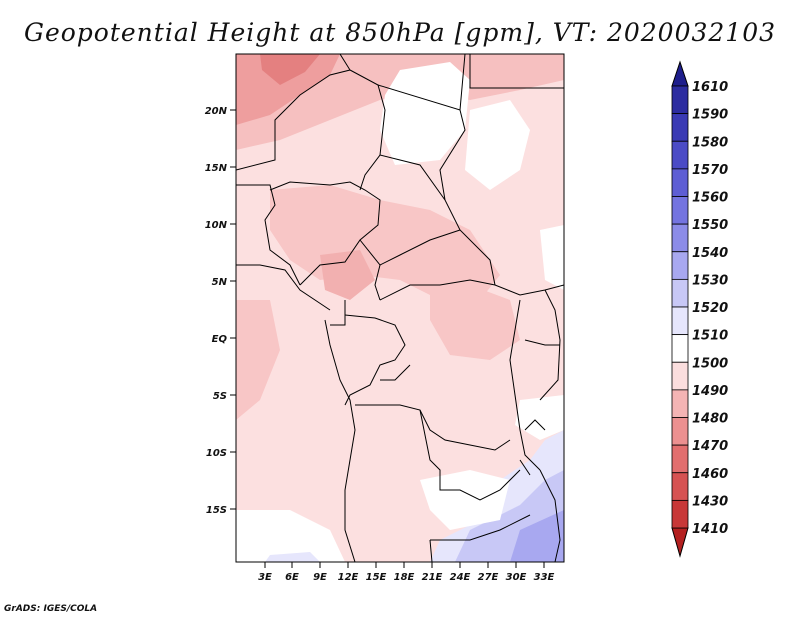  I want to click on colorbar-label: 1520, so click(710, 308).